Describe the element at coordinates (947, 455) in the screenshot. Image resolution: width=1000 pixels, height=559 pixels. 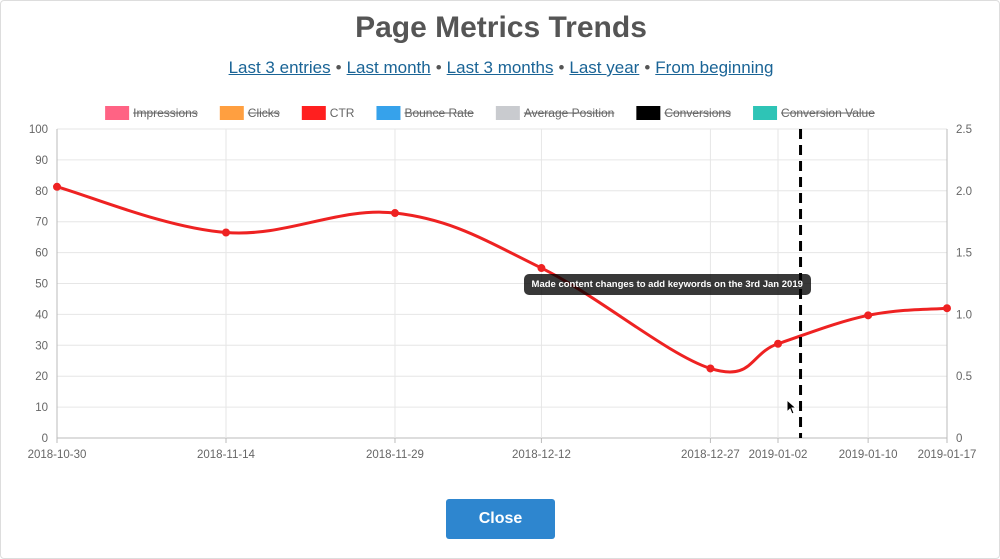
I see `x-tick-label: 2019-01-17` at that location.